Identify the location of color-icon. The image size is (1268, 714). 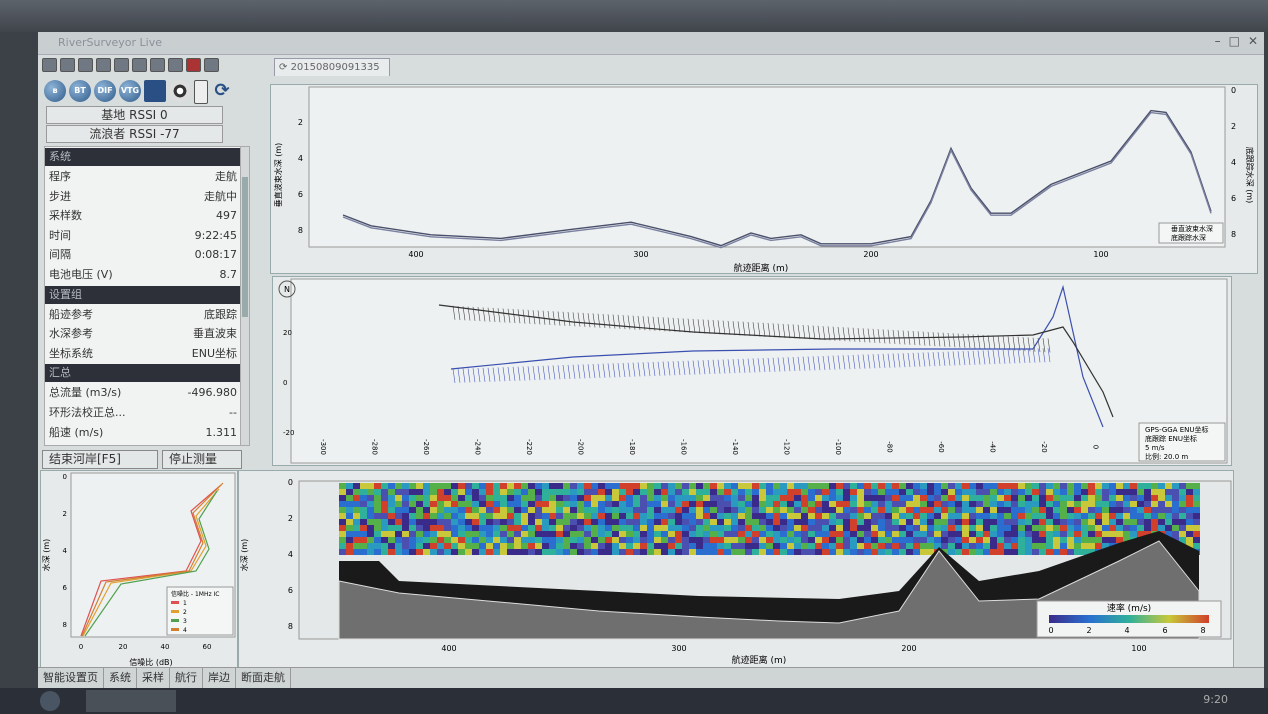
(193, 65).